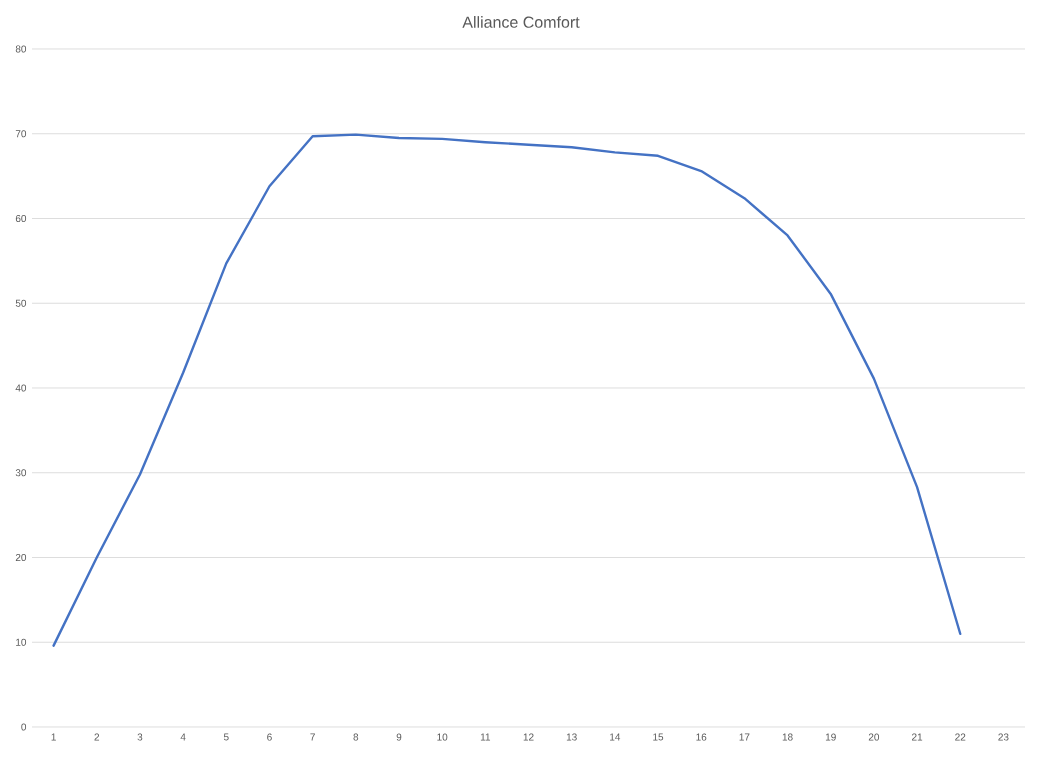 The image size is (1041, 759). Describe the element at coordinates (21, 49) in the screenshot. I see `y-tick-label: 80` at that location.